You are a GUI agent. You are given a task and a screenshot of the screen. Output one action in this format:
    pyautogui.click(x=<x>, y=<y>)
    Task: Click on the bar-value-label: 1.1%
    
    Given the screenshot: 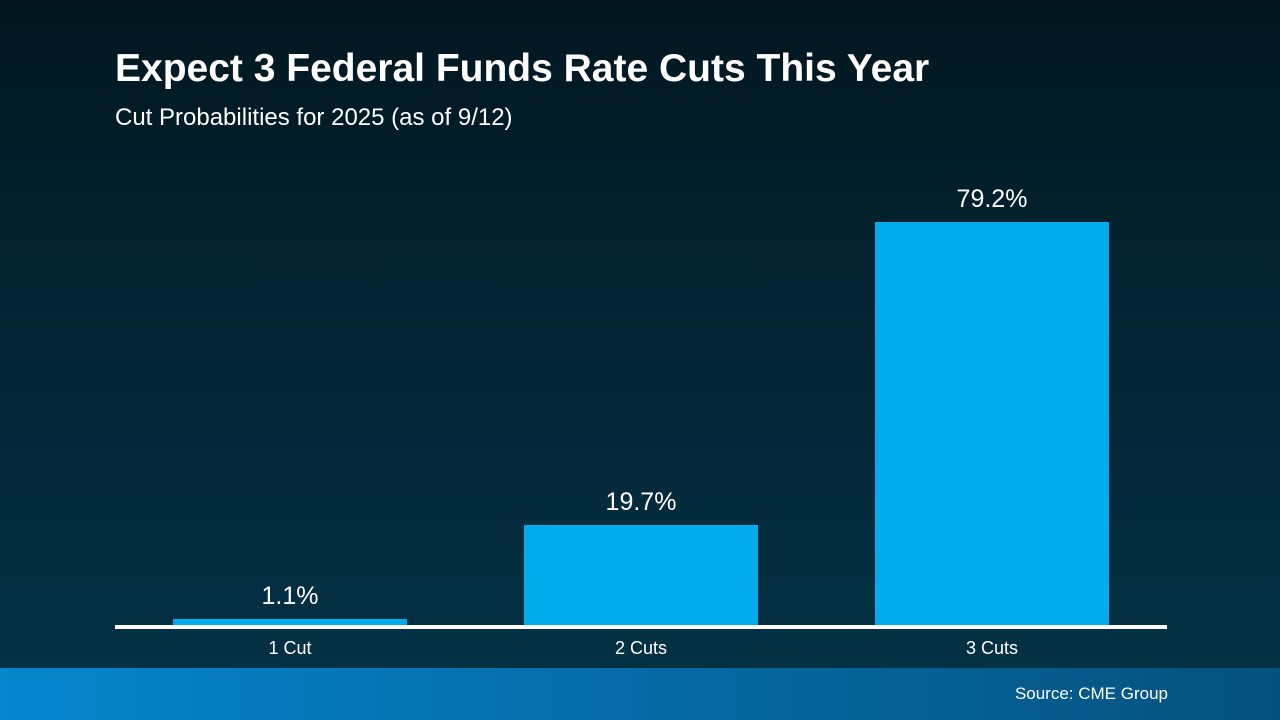 What is the action you would take?
    pyautogui.click(x=290, y=596)
    